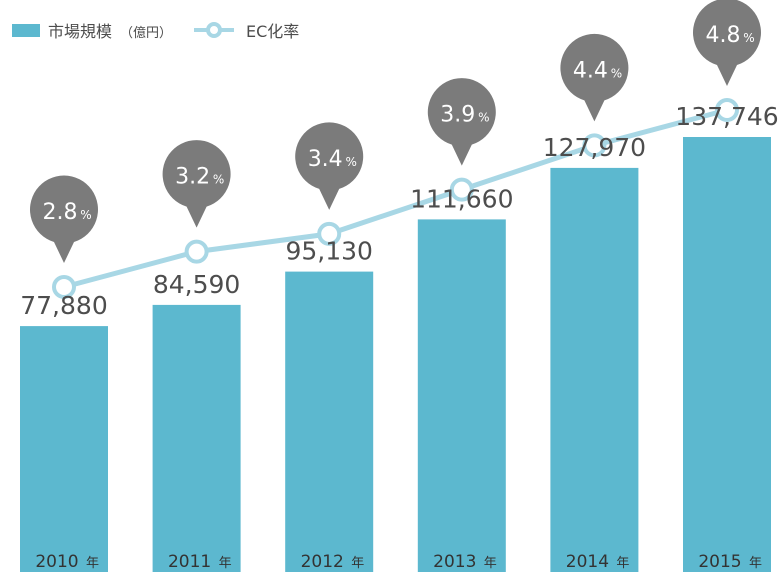 The height and width of the screenshot is (580, 784). Describe the element at coordinates (594, 369) in the screenshot. I see `bar-2014` at that location.